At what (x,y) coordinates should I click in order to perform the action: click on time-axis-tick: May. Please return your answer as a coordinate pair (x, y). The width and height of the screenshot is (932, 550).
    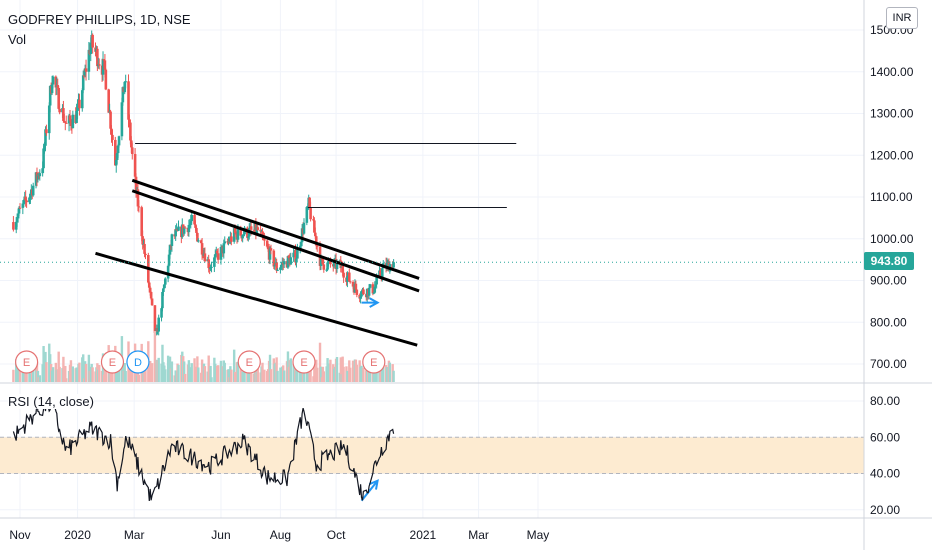
    Looking at the image, I should click on (538, 535).